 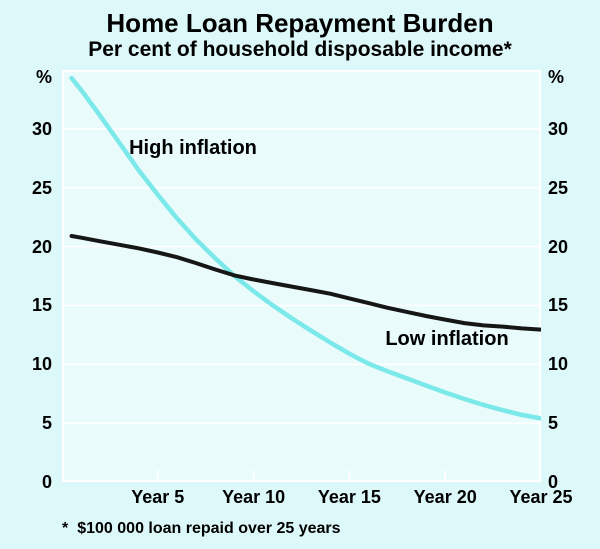 I want to click on x-axis-label: Year 5, so click(x=158, y=497).